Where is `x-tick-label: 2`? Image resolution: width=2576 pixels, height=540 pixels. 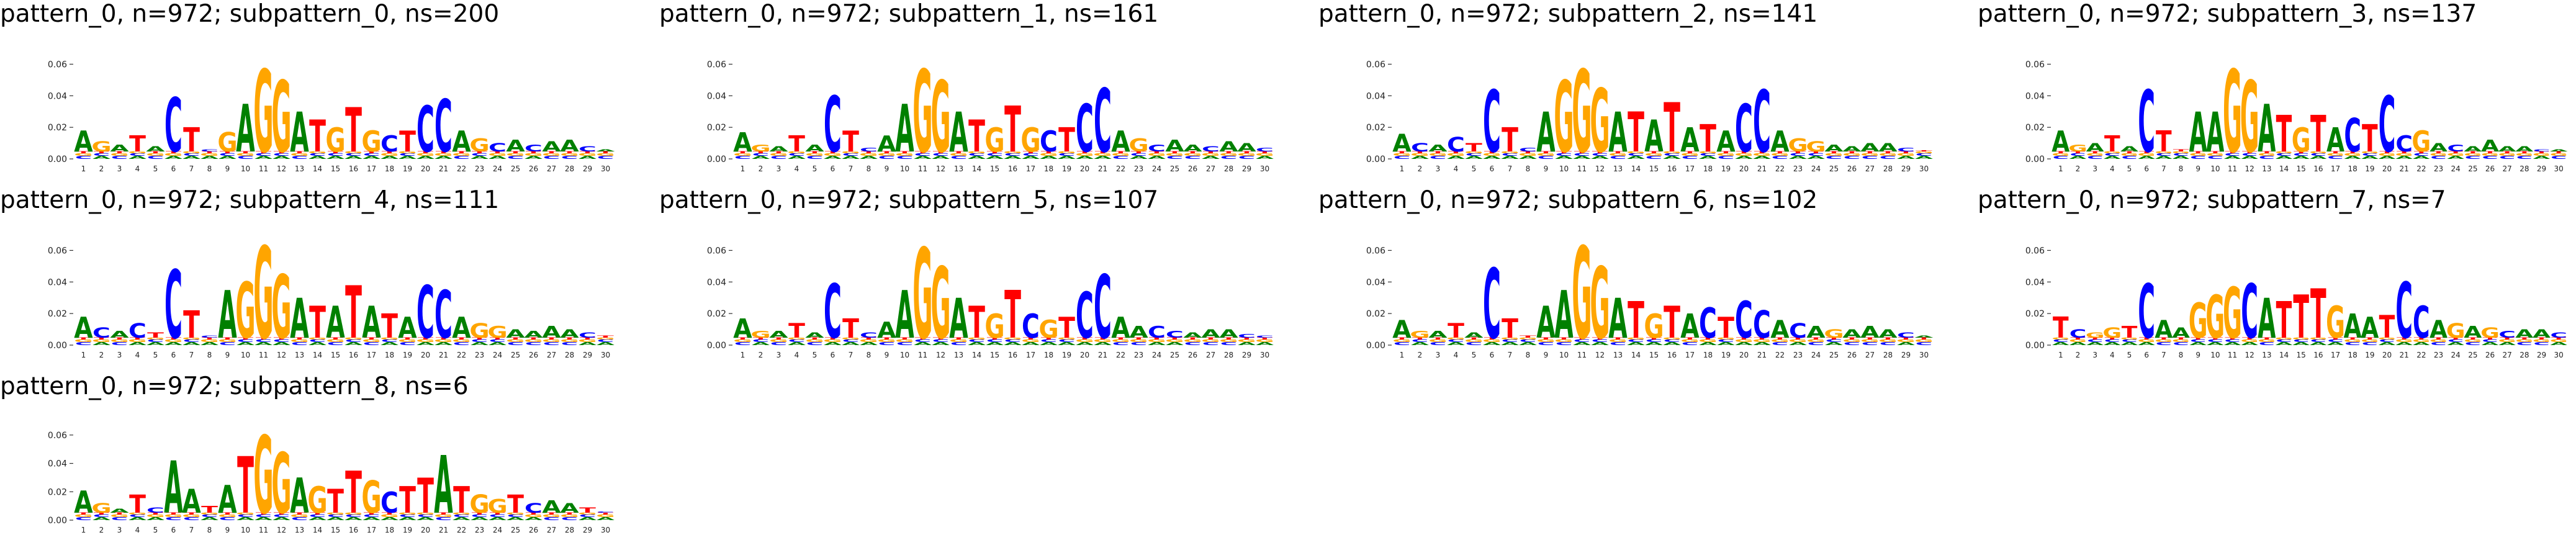
x-tick-label: 2 is located at coordinates (2078, 355).